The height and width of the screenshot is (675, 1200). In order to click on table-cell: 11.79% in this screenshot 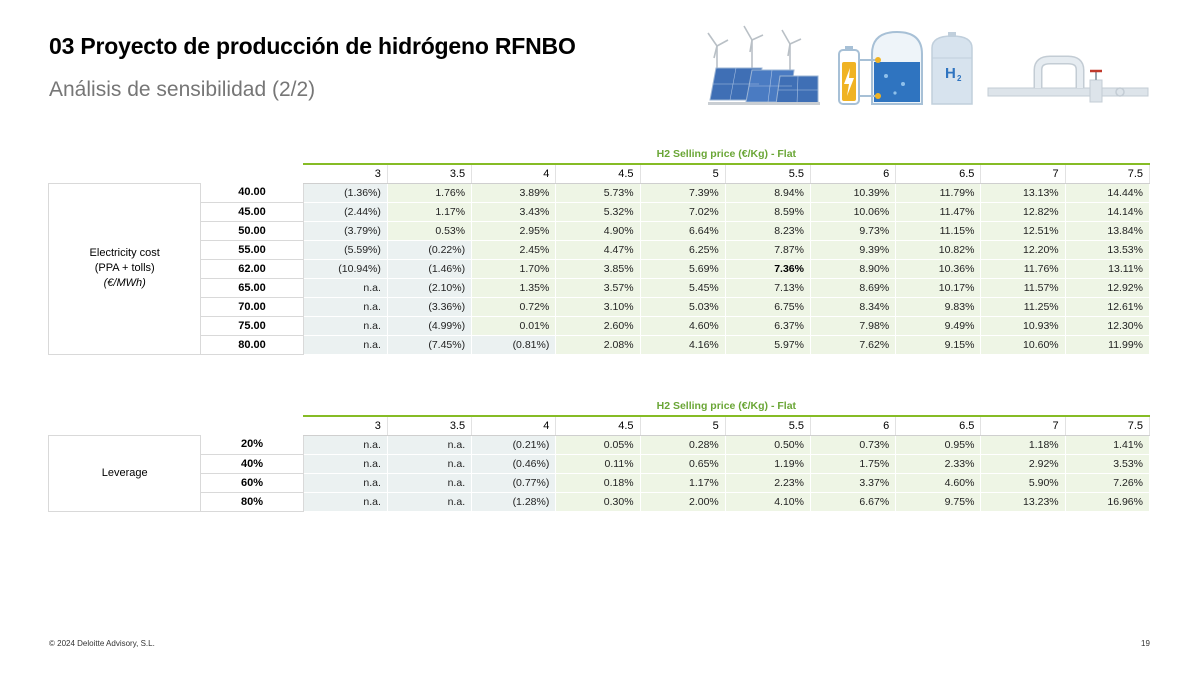, I will do `click(938, 193)`.